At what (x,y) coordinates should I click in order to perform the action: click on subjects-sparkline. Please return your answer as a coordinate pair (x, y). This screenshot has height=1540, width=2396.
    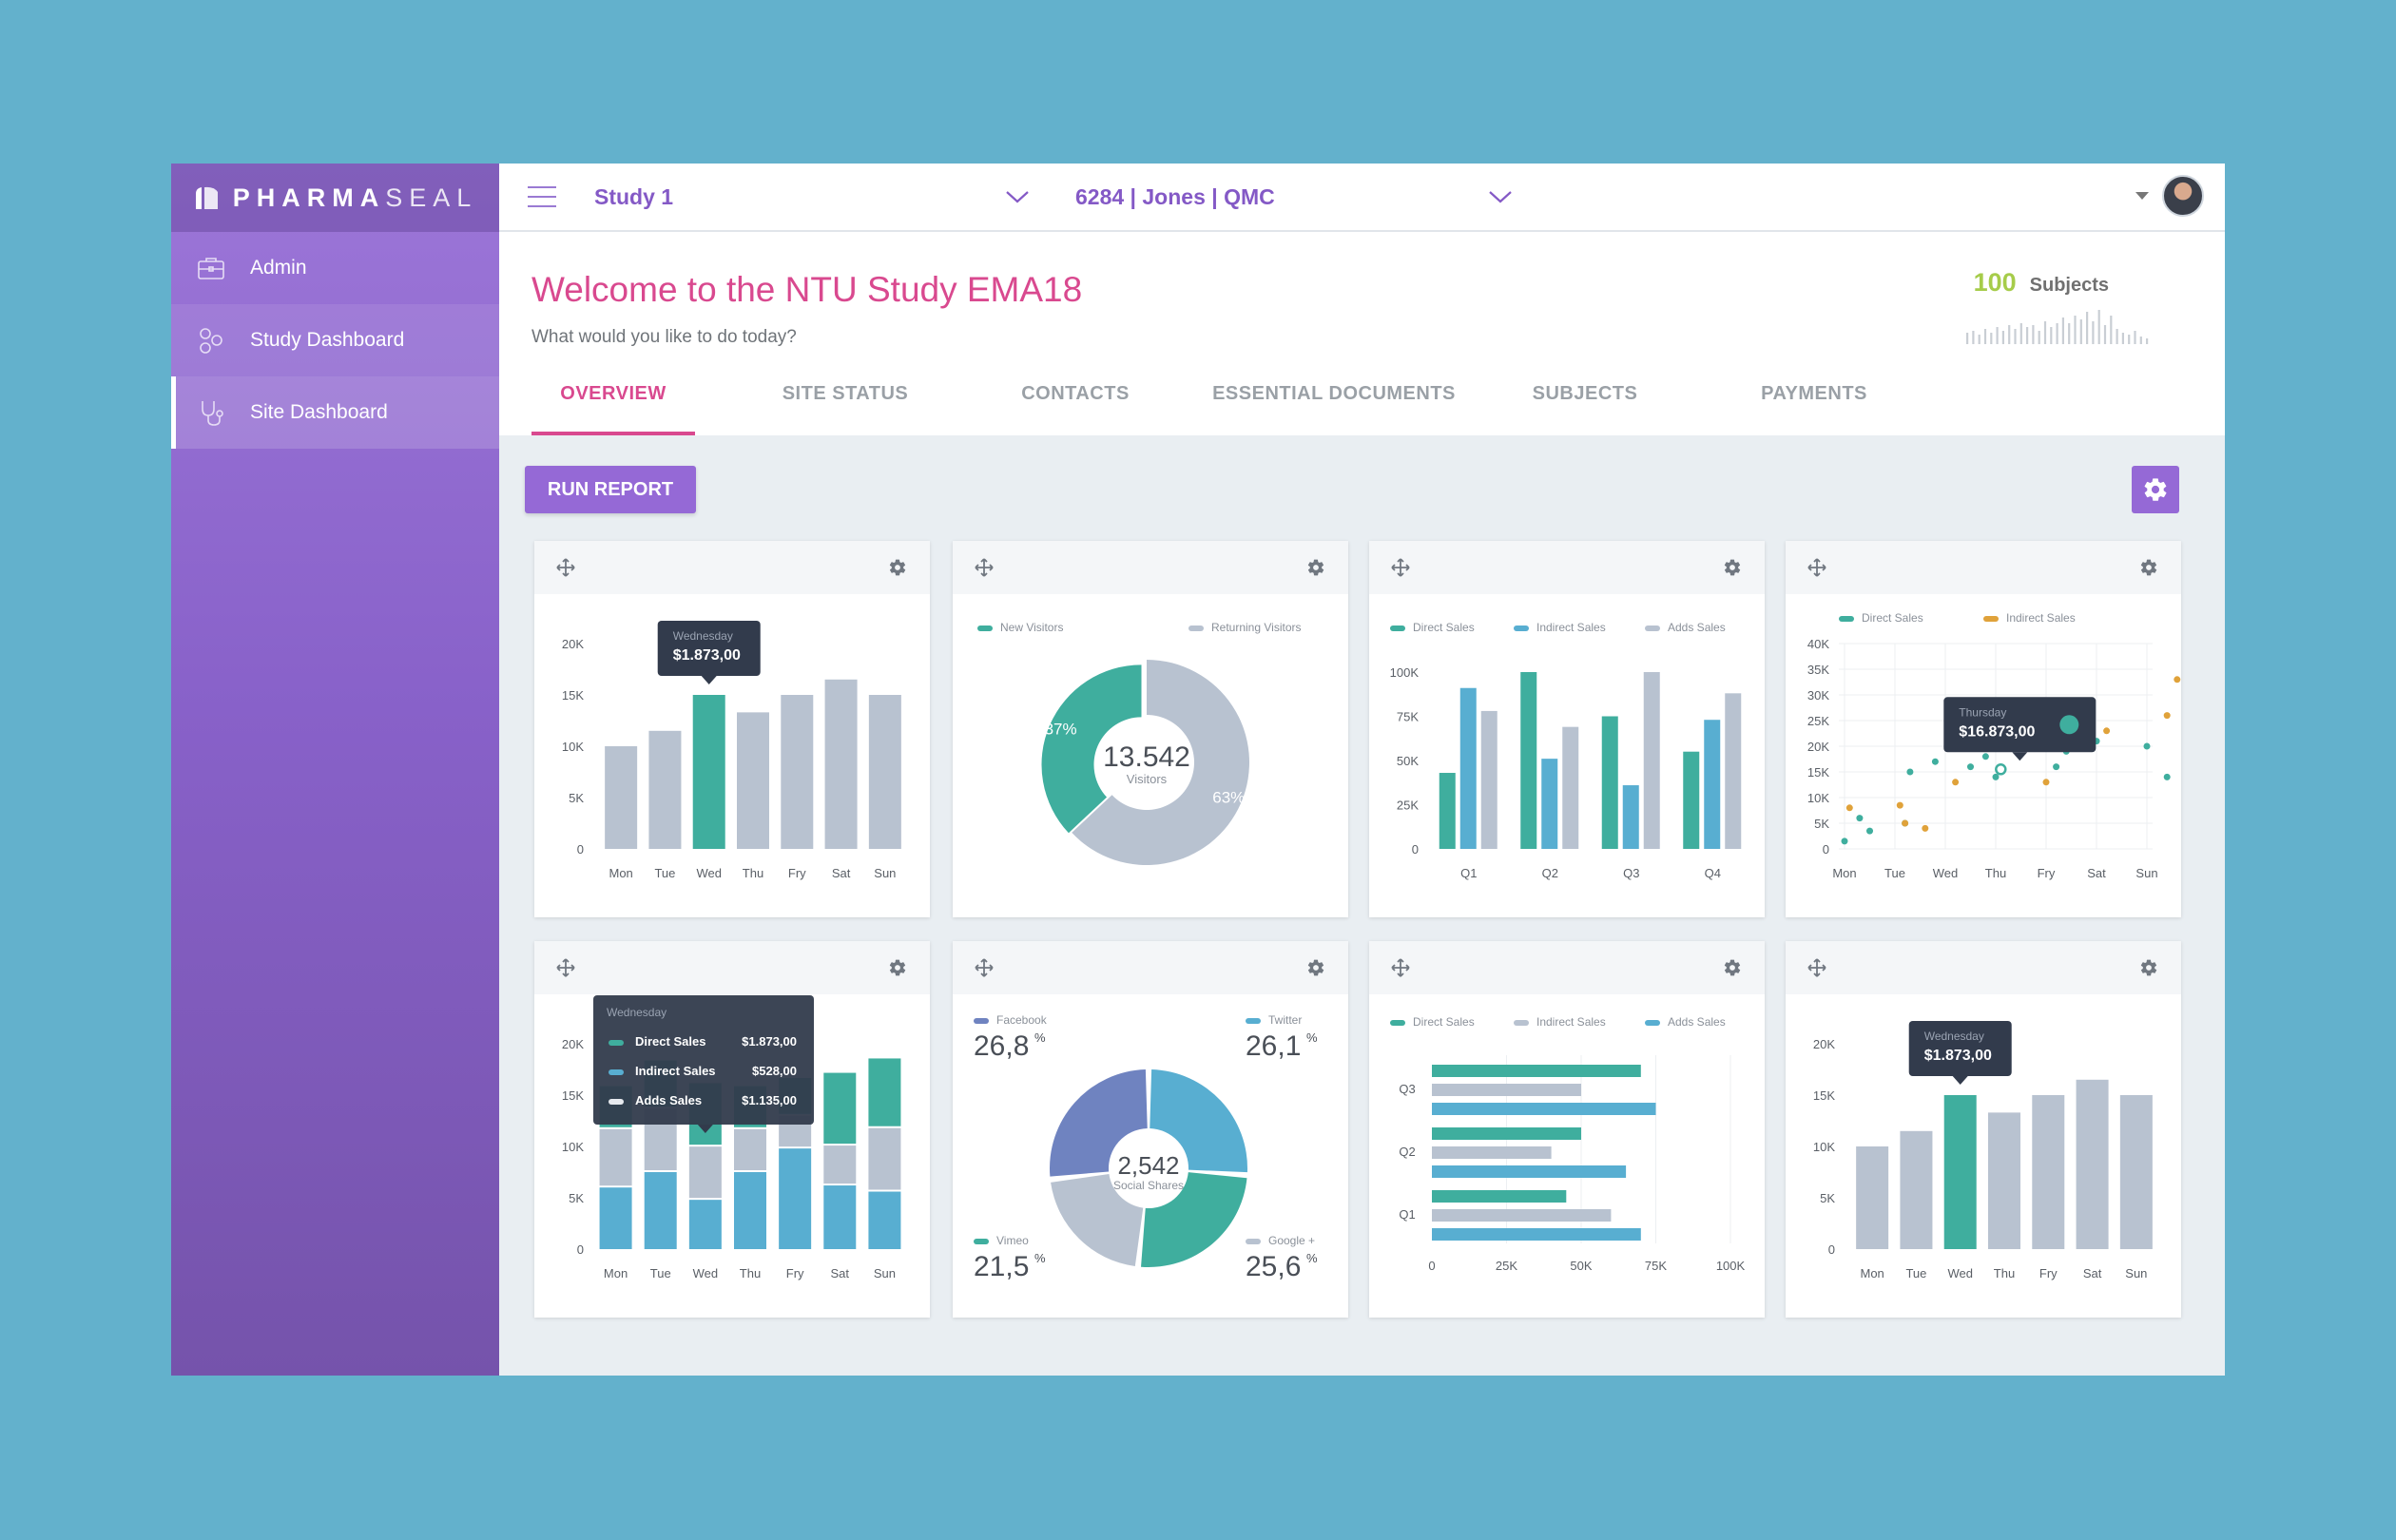
    Looking at the image, I should click on (2057, 327).